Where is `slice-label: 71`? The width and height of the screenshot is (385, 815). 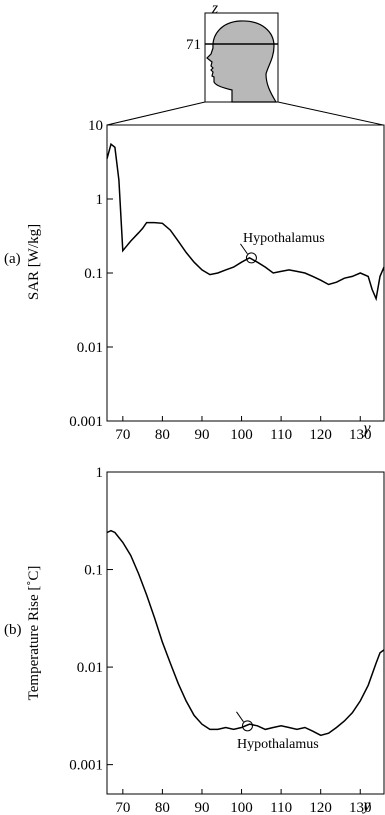
slice-label: 71 is located at coordinates (193, 45).